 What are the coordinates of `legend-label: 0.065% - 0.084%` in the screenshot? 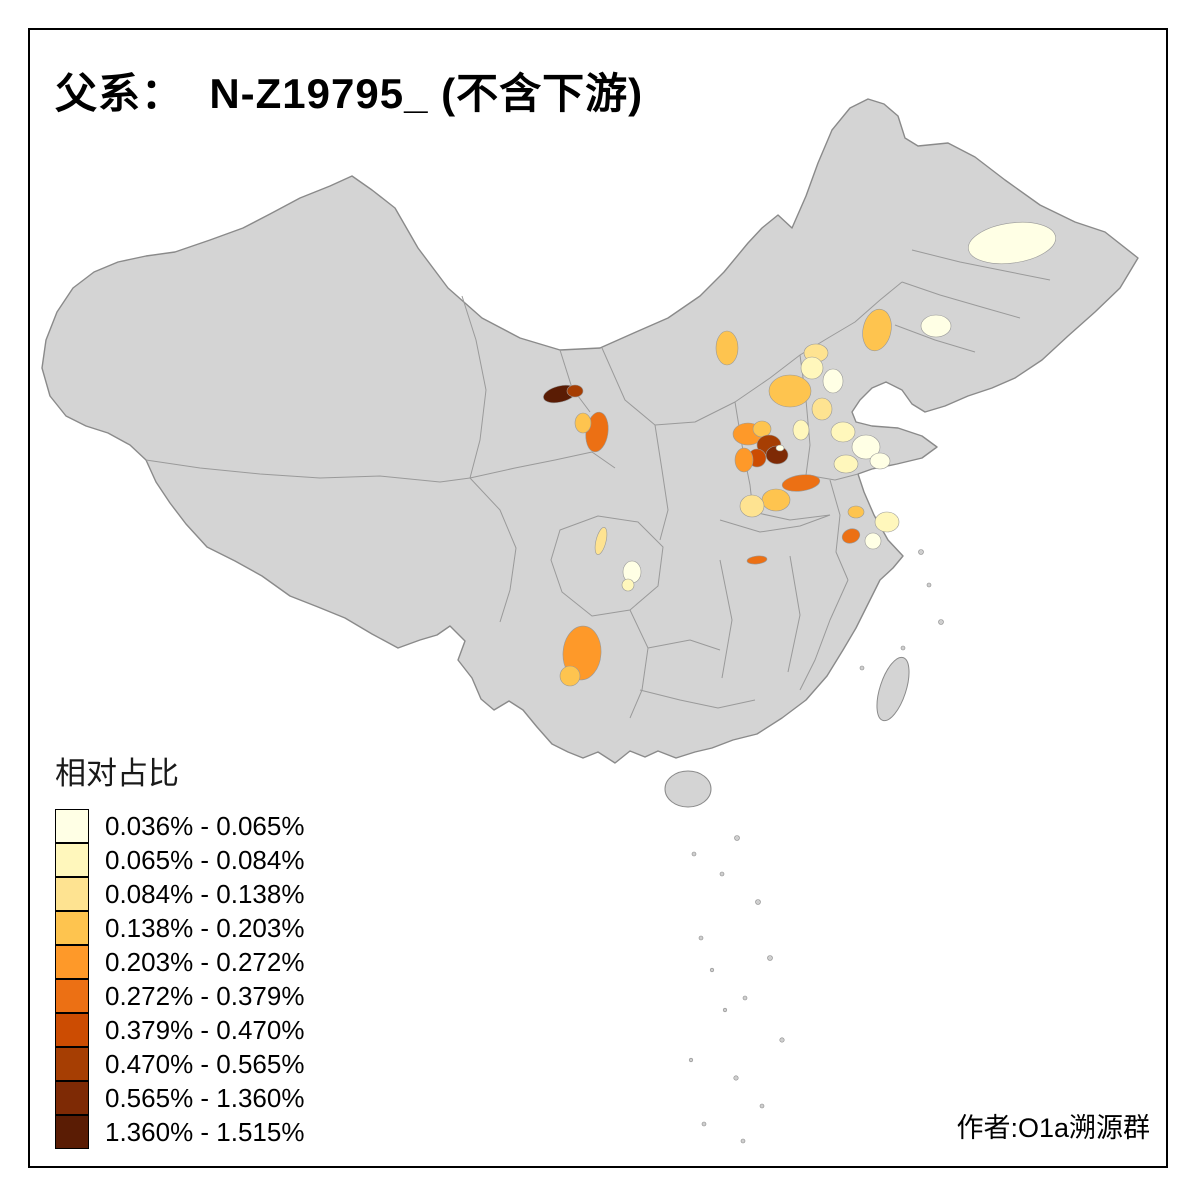 It's located at (205, 859).